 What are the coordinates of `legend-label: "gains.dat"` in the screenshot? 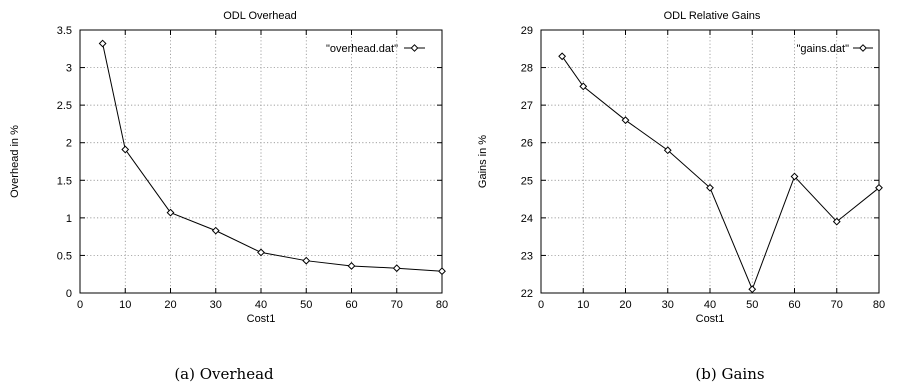 It's located at (823, 49).